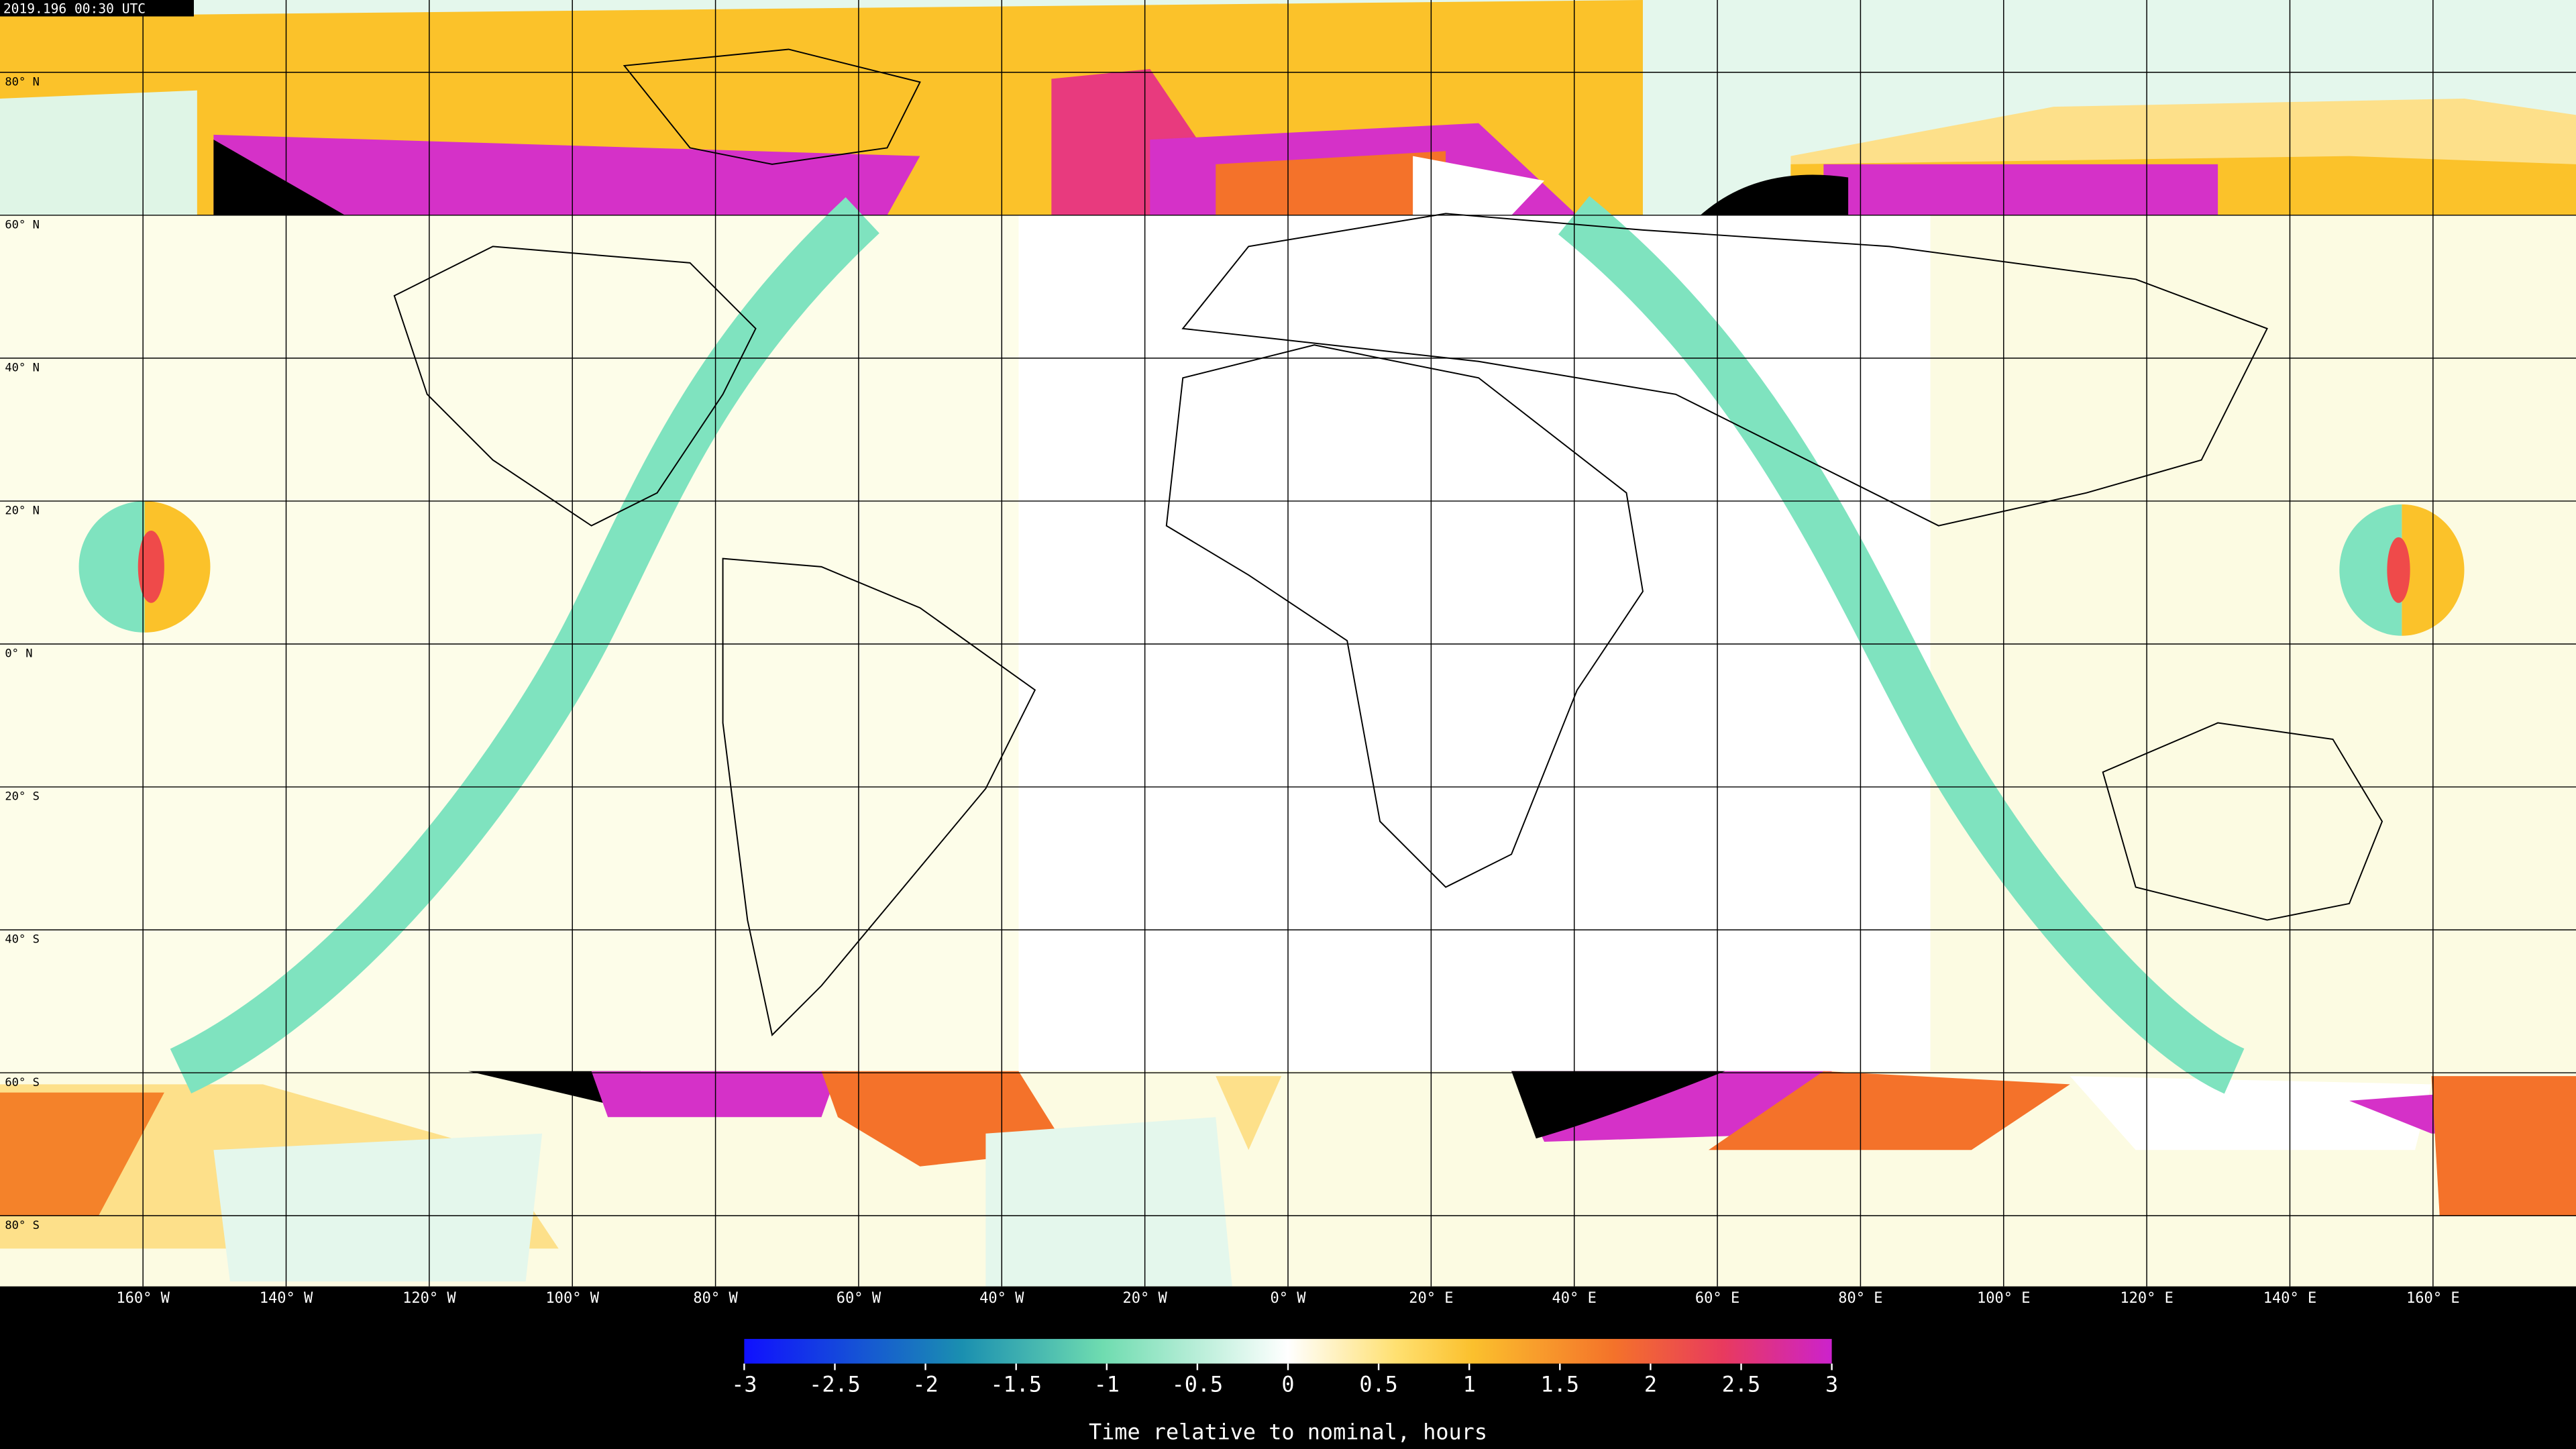  I want to click on colorbar-tick-label: -2, so click(925, 1384).